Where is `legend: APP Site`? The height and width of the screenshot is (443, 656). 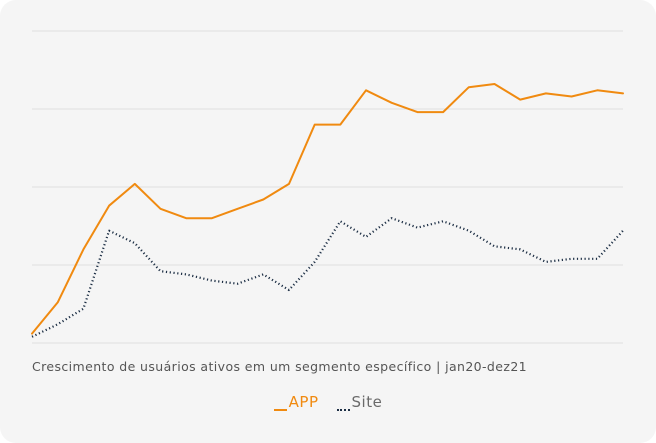
legend: APP Site is located at coordinates (328, 402).